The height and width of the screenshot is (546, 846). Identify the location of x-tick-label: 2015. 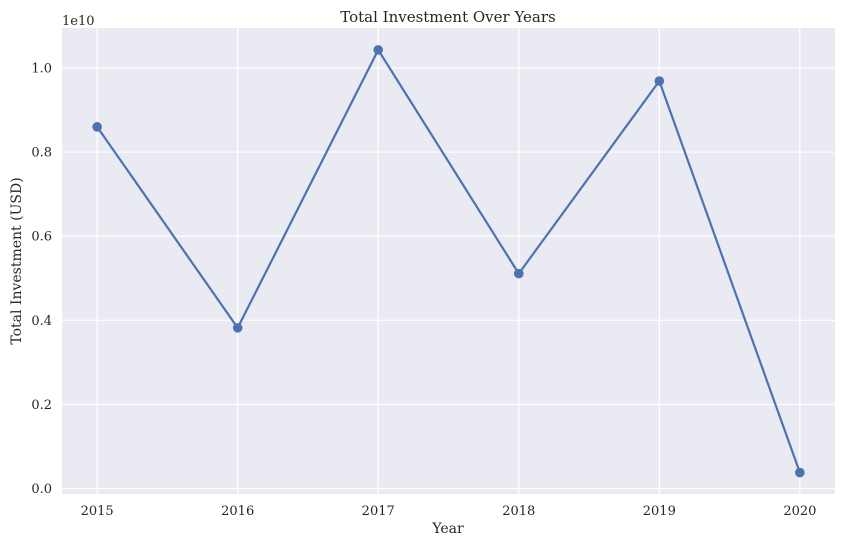
(97, 511).